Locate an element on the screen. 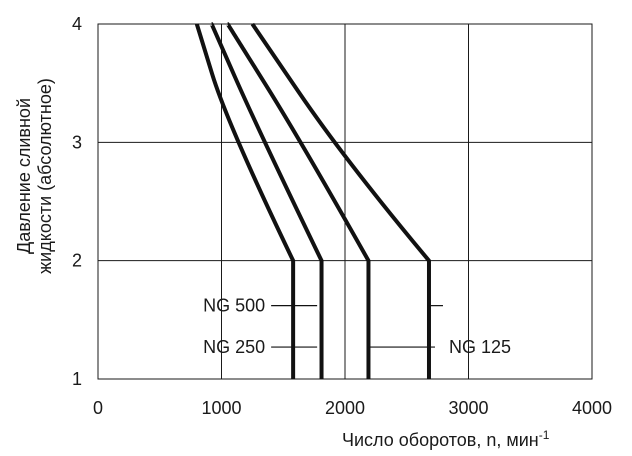 This screenshot has height=456, width=632. annotation-label: NG 250 is located at coordinates (234, 347).